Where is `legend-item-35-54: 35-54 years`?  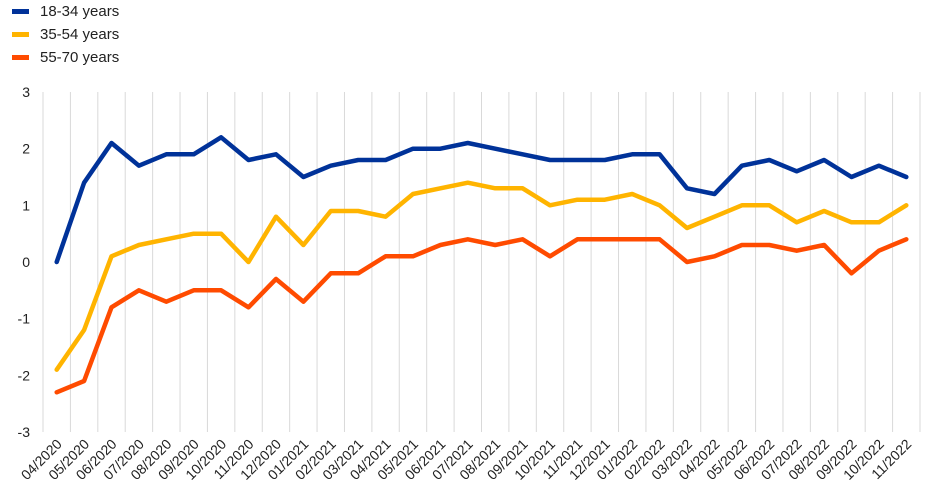
legend-item-35-54: 35-54 years is located at coordinates (65, 34).